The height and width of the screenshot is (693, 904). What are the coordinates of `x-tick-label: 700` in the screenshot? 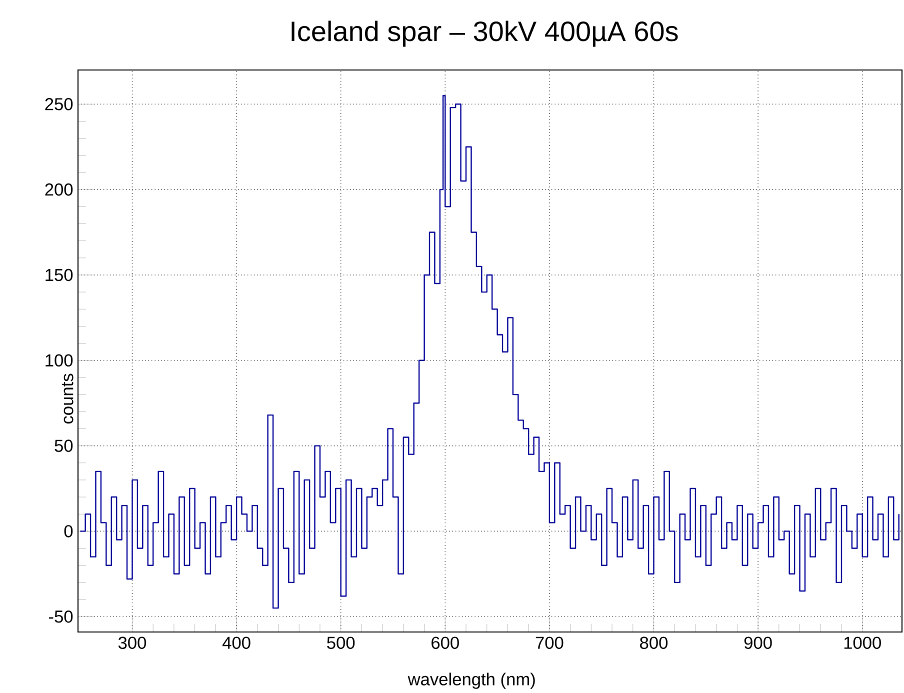 It's located at (550, 642).